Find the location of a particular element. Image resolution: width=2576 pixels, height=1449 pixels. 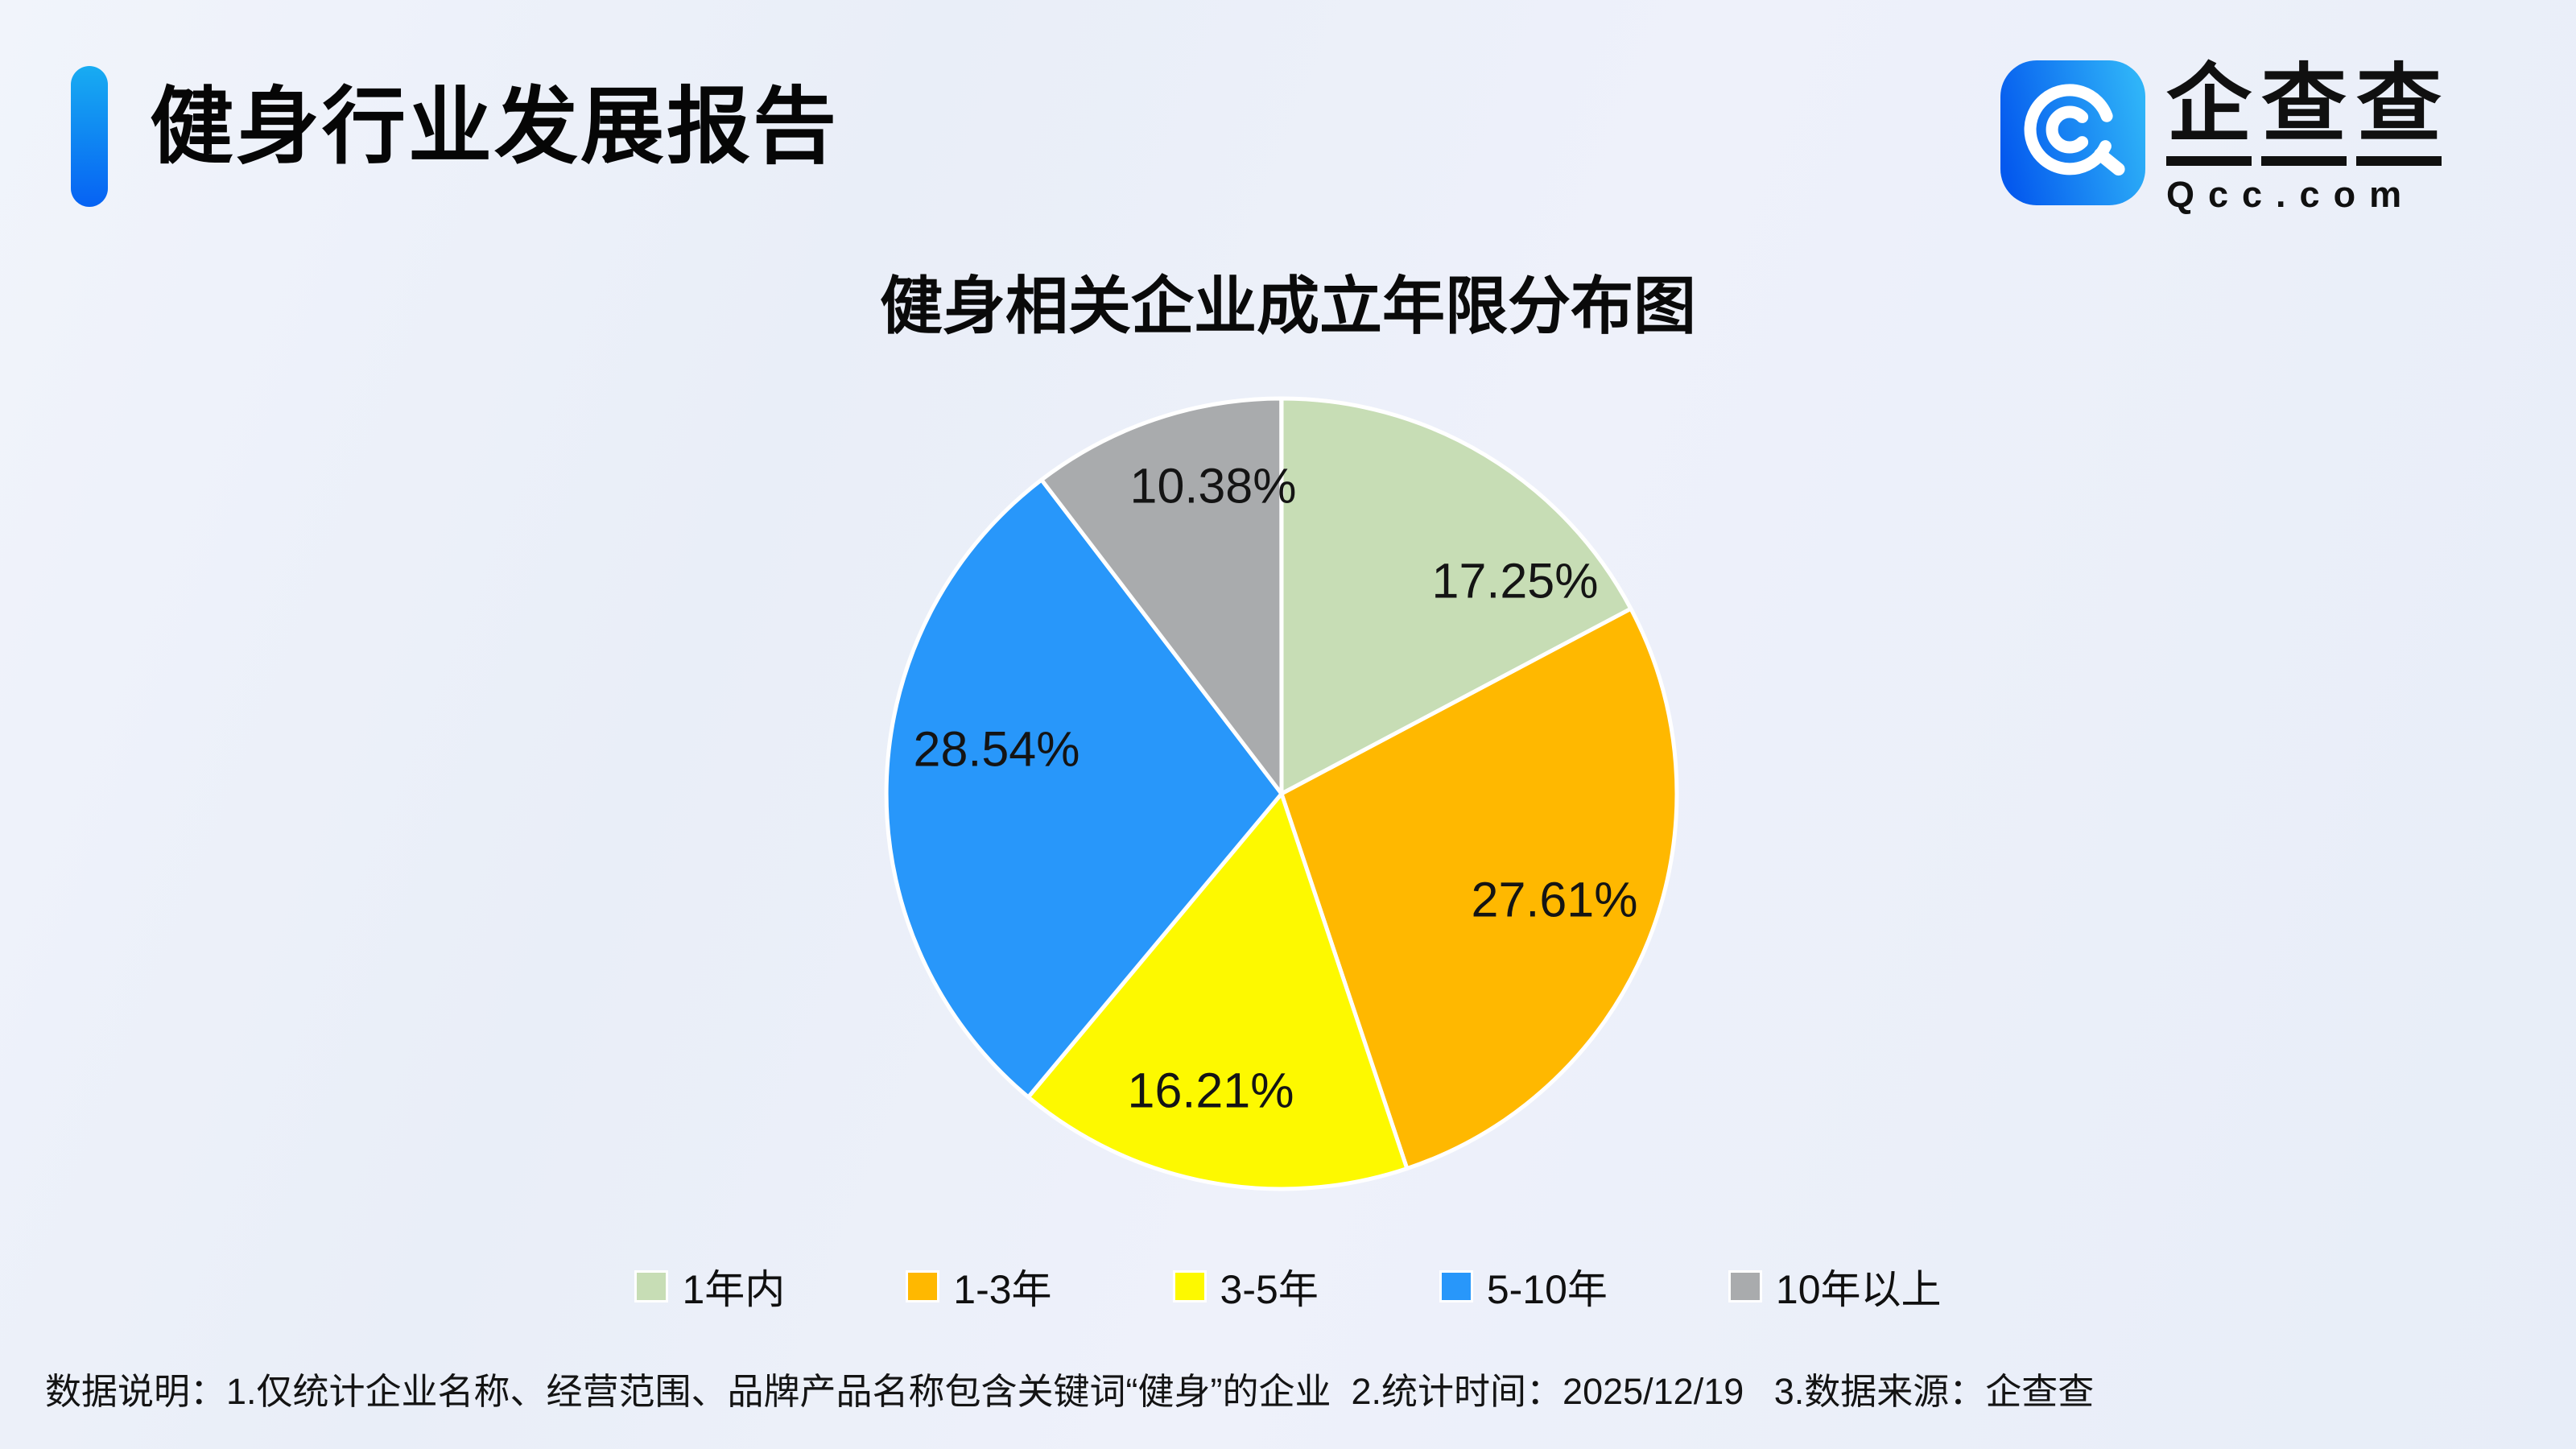

magnifier-ring is located at coordinates (2068, 129).